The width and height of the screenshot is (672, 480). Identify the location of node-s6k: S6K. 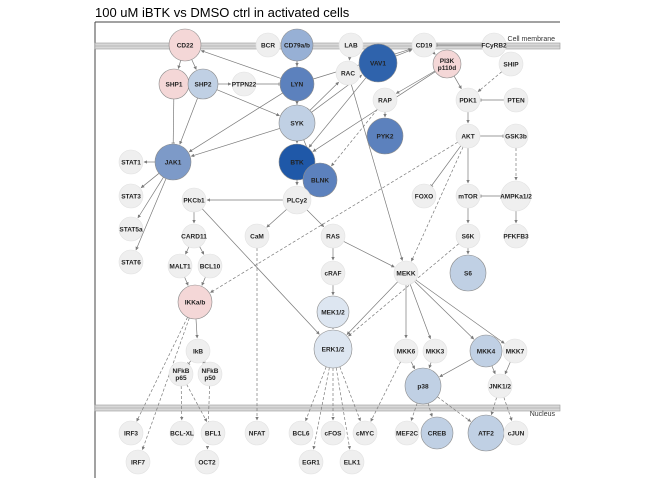
(468, 236).